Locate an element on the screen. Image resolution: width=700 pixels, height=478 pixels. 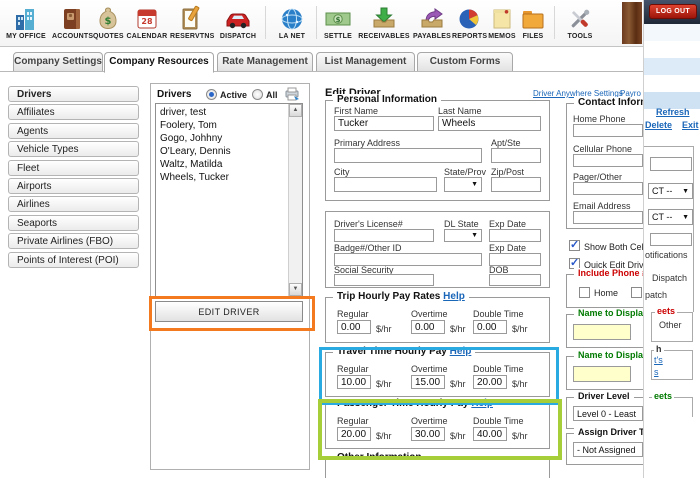
trip-regular-input is located at coordinates (354, 327).